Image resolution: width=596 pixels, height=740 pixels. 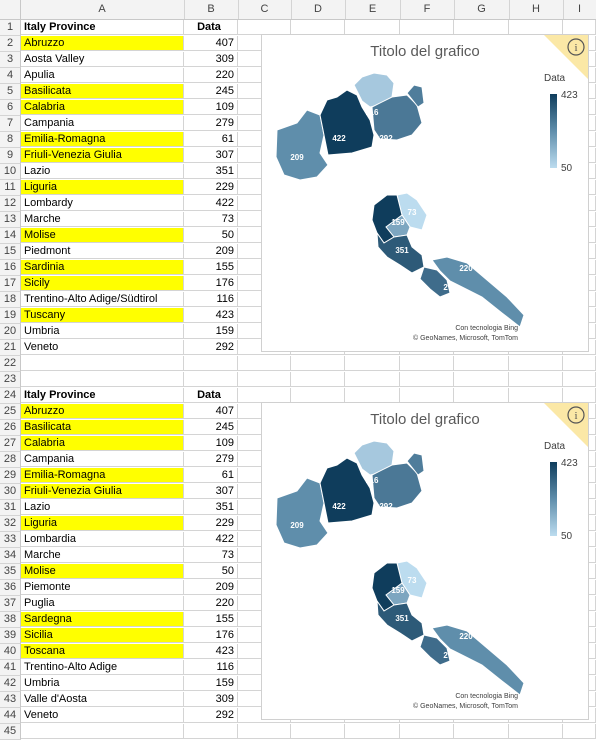 What do you see at coordinates (102, 731) in the screenshot?
I see `cell-province` at bounding box center [102, 731].